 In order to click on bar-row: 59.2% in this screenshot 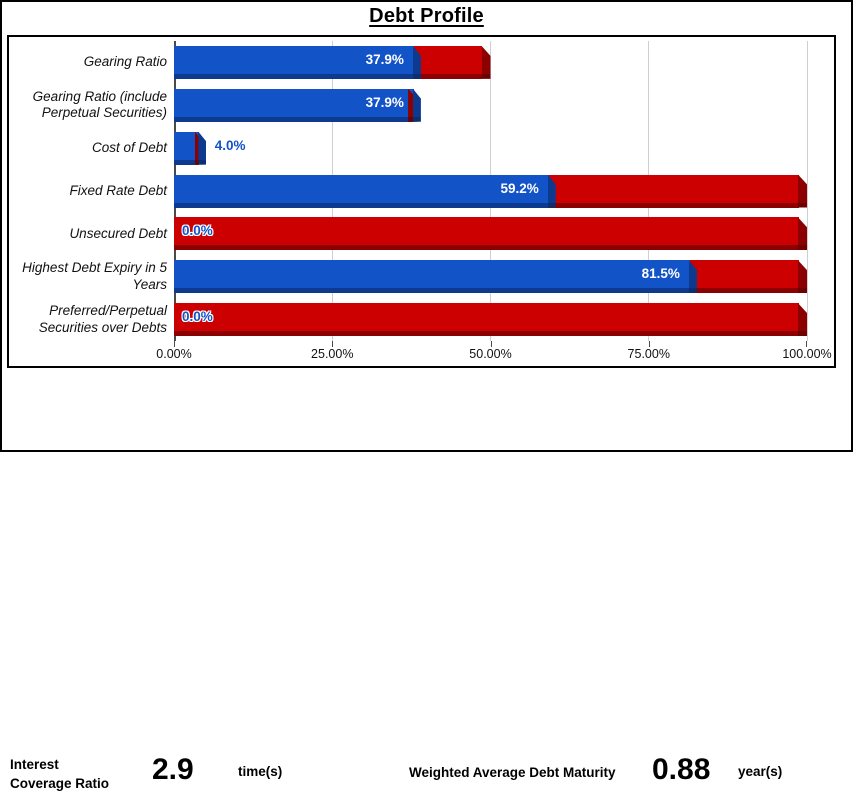, I will do `click(491, 191)`.